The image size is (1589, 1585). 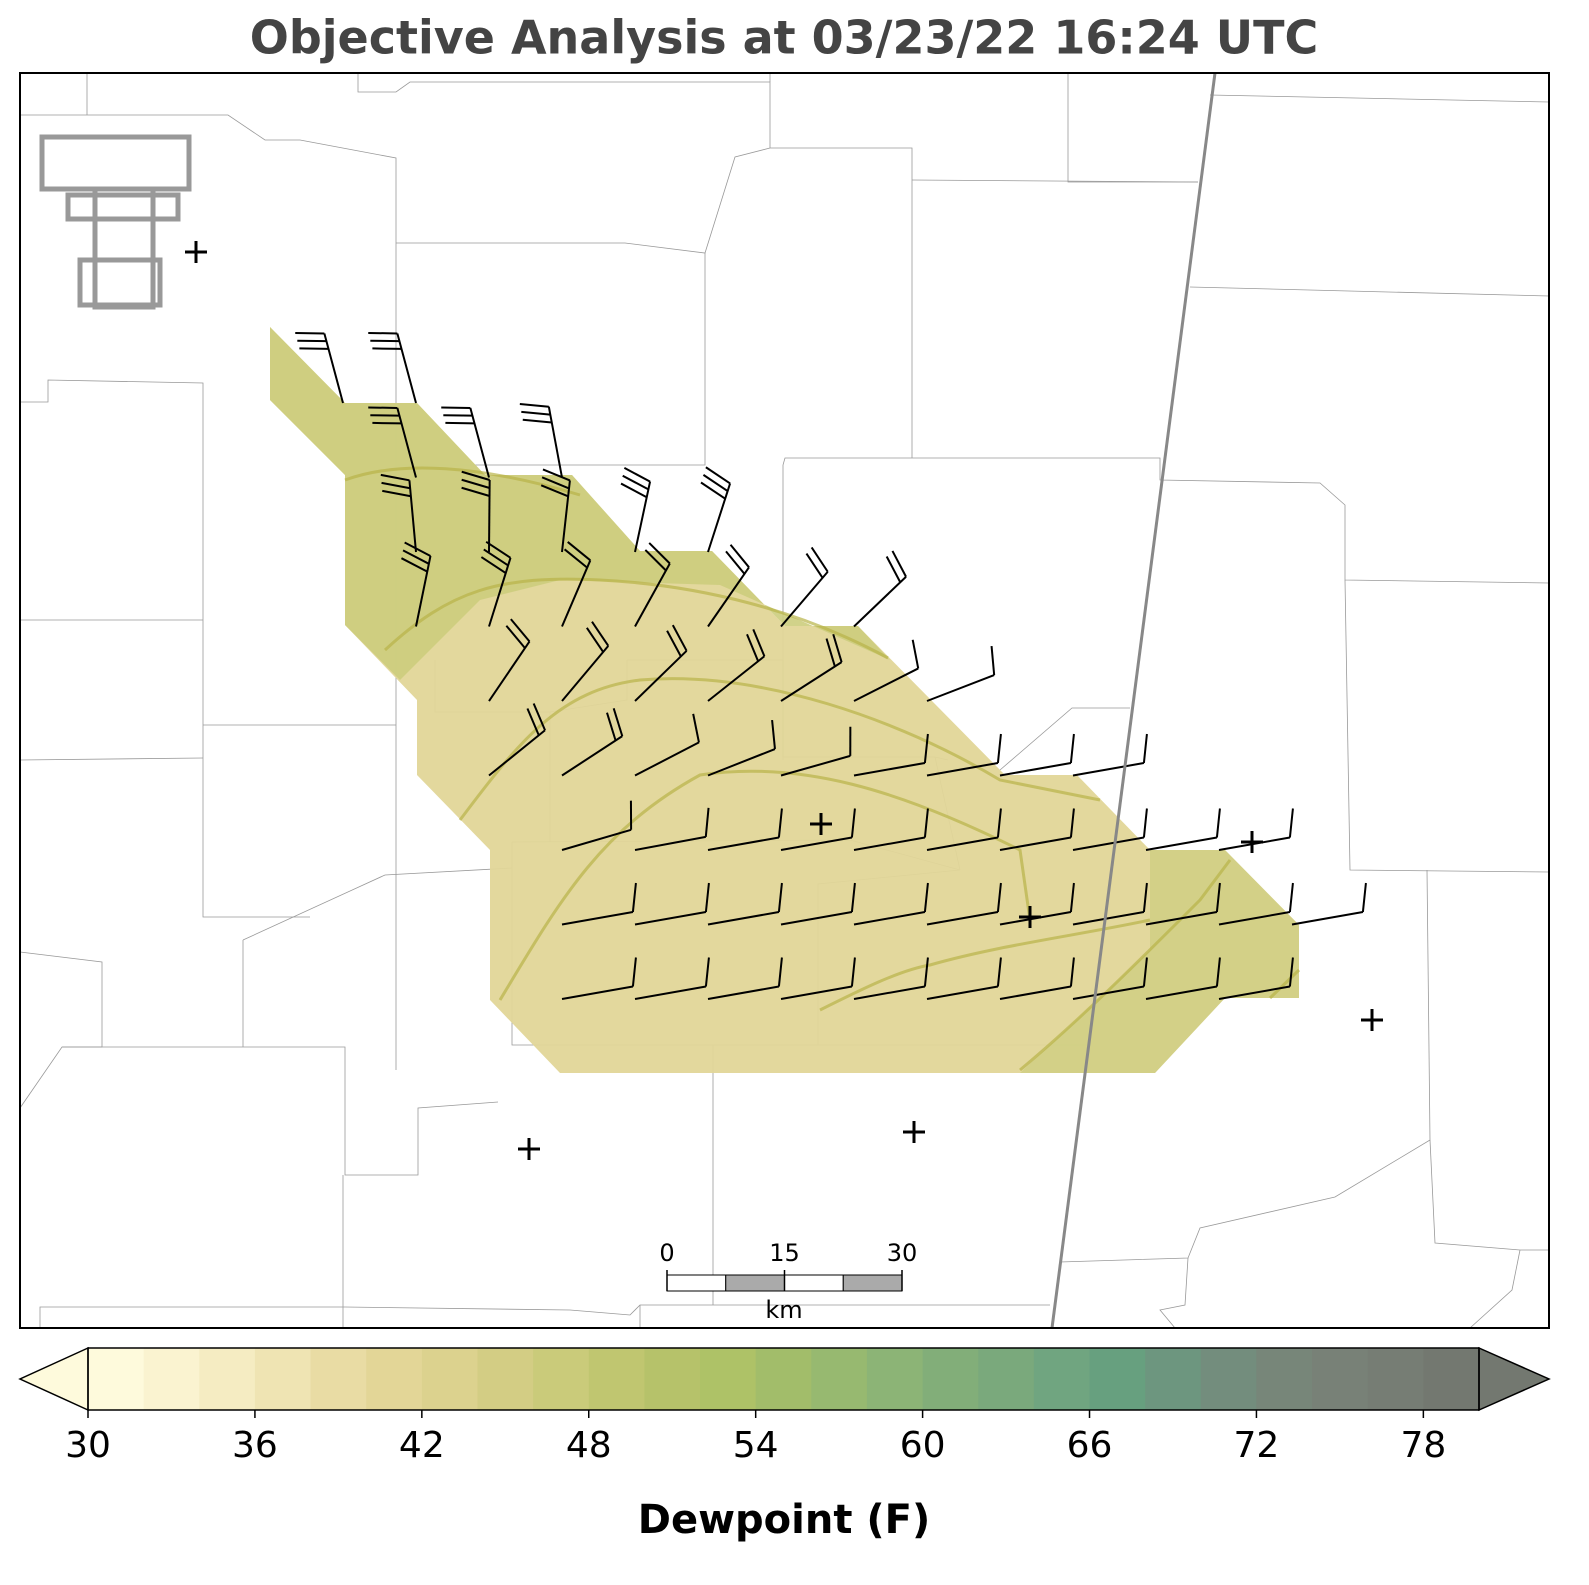 I want to click on scale-bar: km 0 15 30, so click(x=788, y=1281).